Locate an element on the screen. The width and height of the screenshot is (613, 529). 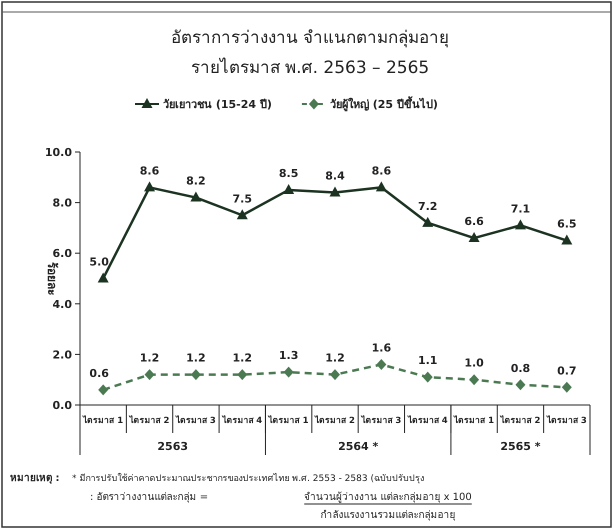
data-label: 6.6 is located at coordinates (474, 221).